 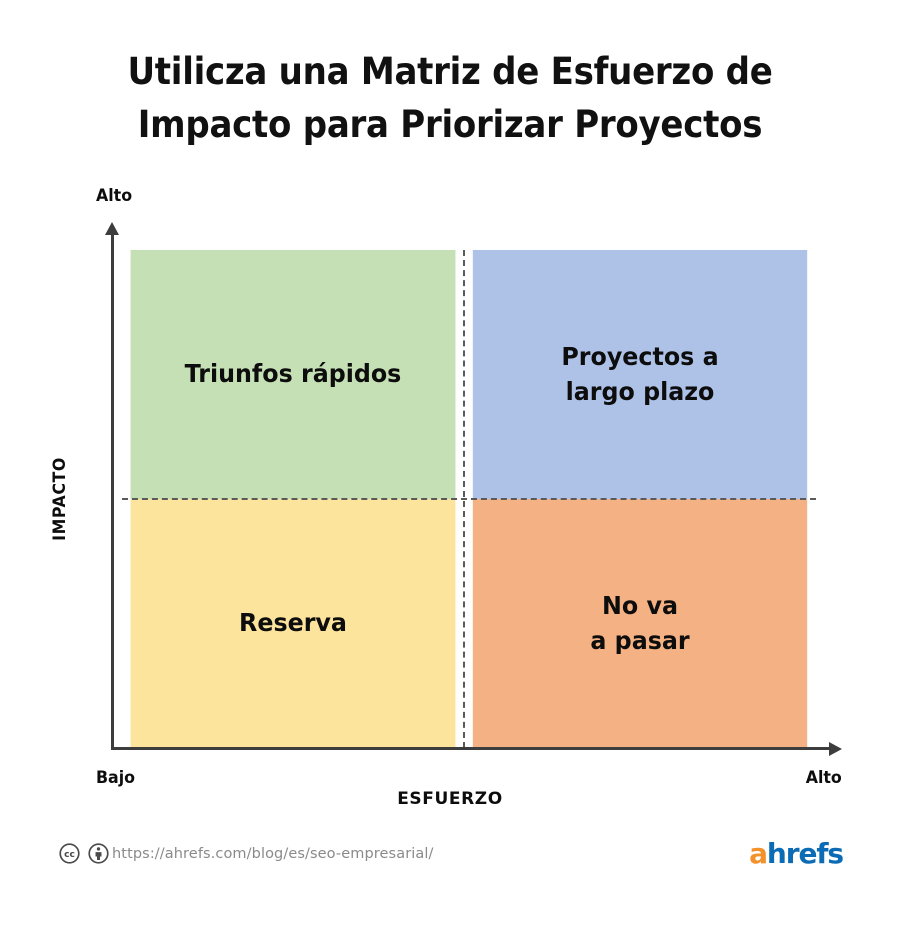 What do you see at coordinates (450, 124) in the screenshot?
I see `page-title-line-2: Impacto para Priorizar Proyectos` at bounding box center [450, 124].